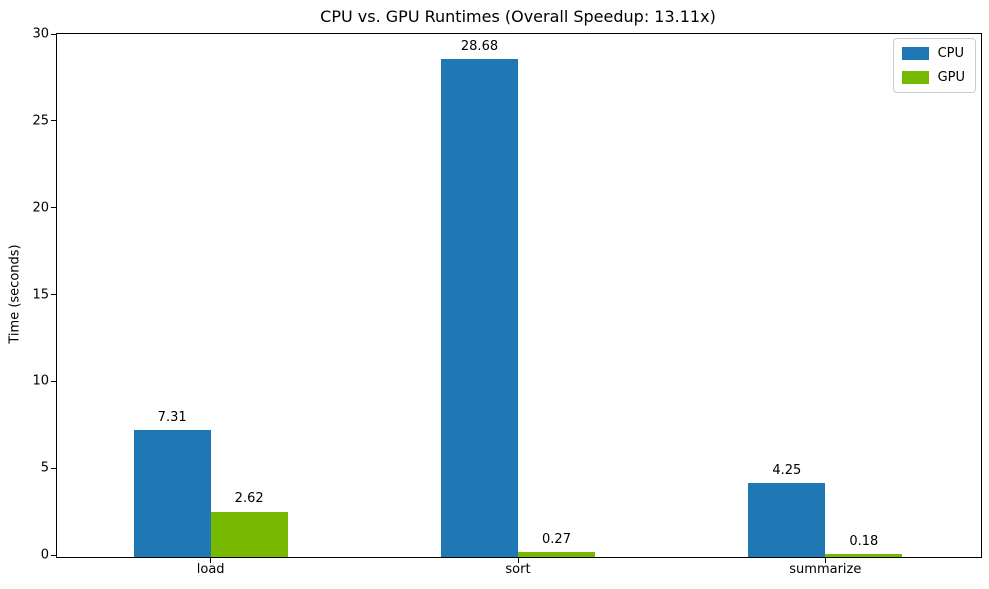  What do you see at coordinates (40, 34) in the screenshot?
I see `y-tick-label: 30` at bounding box center [40, 34].